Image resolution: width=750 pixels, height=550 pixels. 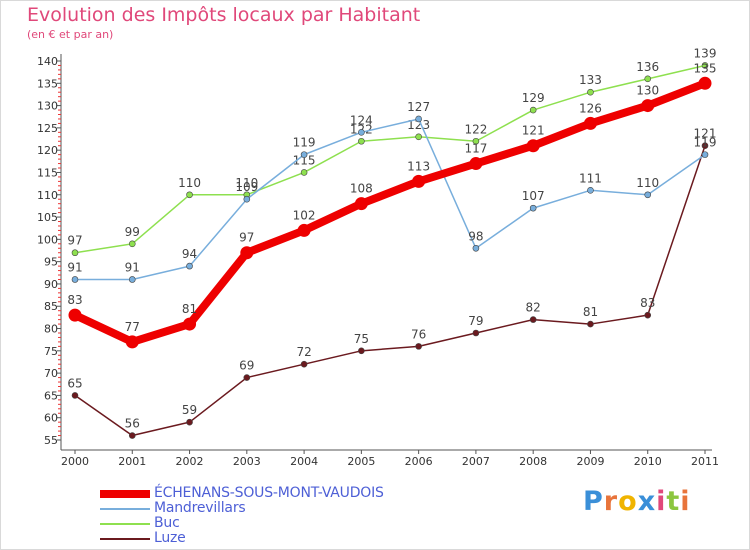 What do you see at coordinates (47, 217) in the screenshot?
I see `y-tick-label: 105` at bounding box center [47, 217].